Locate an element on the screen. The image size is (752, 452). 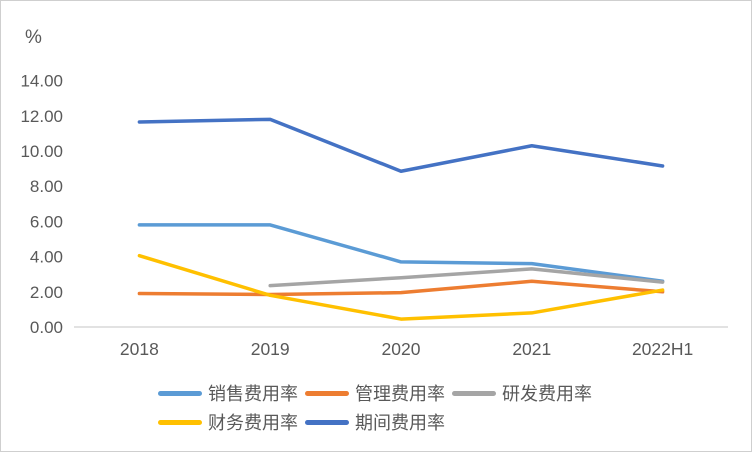
y-tick-label: 4.00 is located at coordinates (46, 257).